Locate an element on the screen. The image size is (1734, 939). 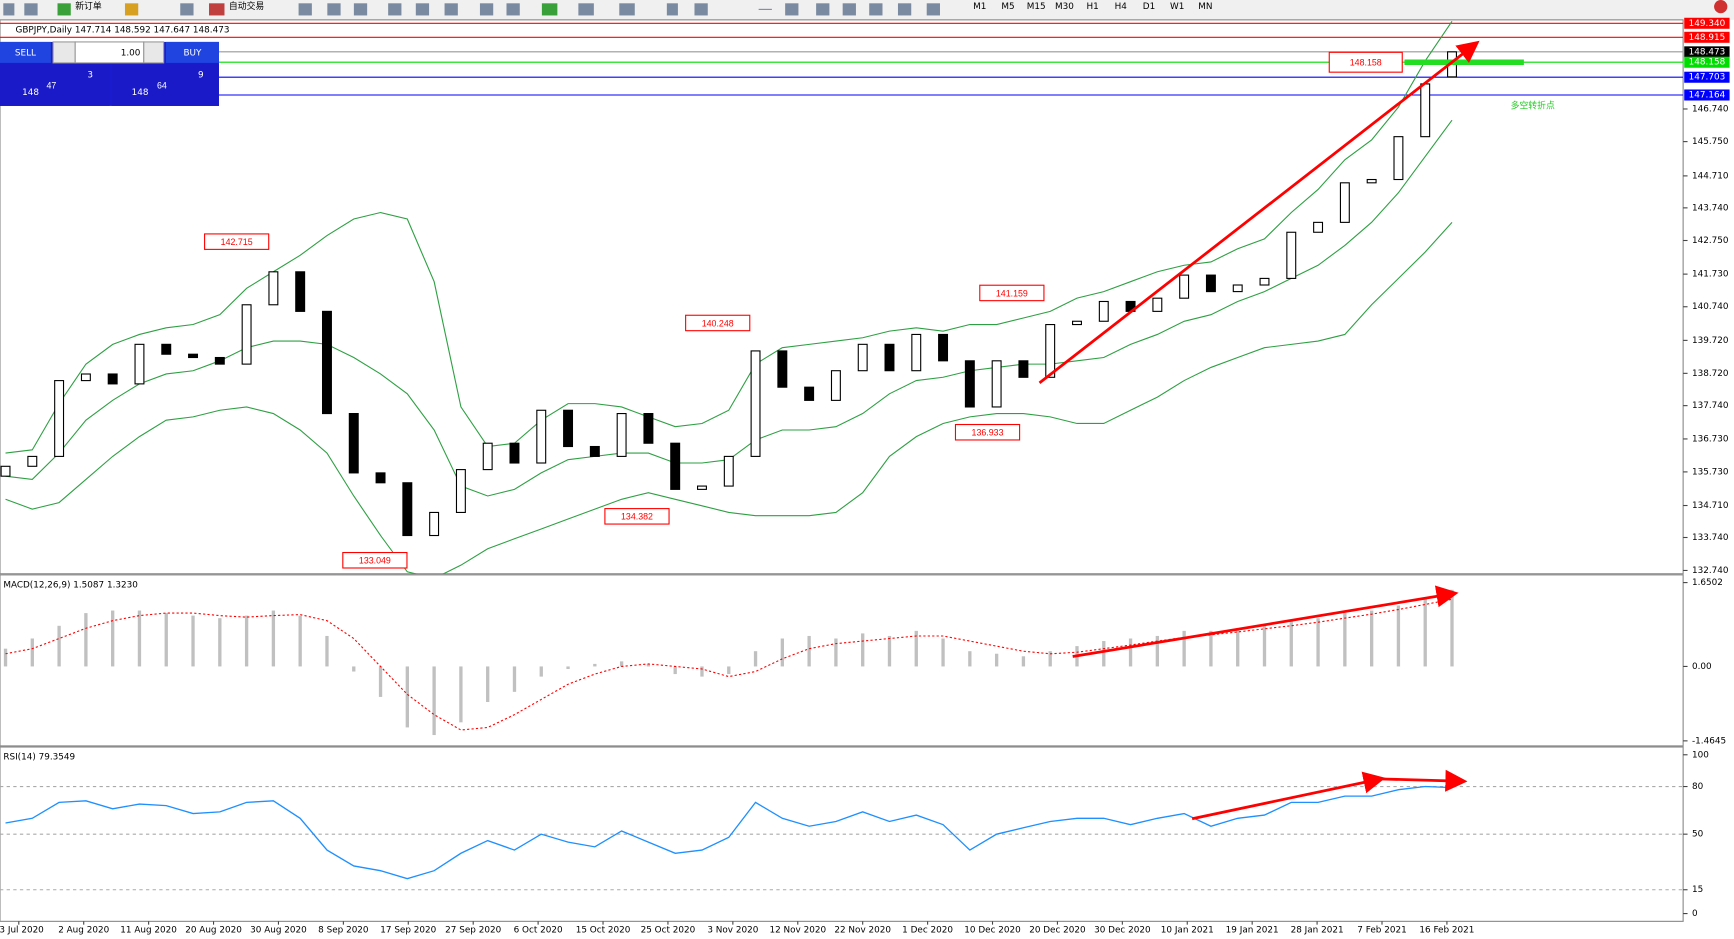
y-tick-label: 133.740 is located at coordinates (1710, 538).